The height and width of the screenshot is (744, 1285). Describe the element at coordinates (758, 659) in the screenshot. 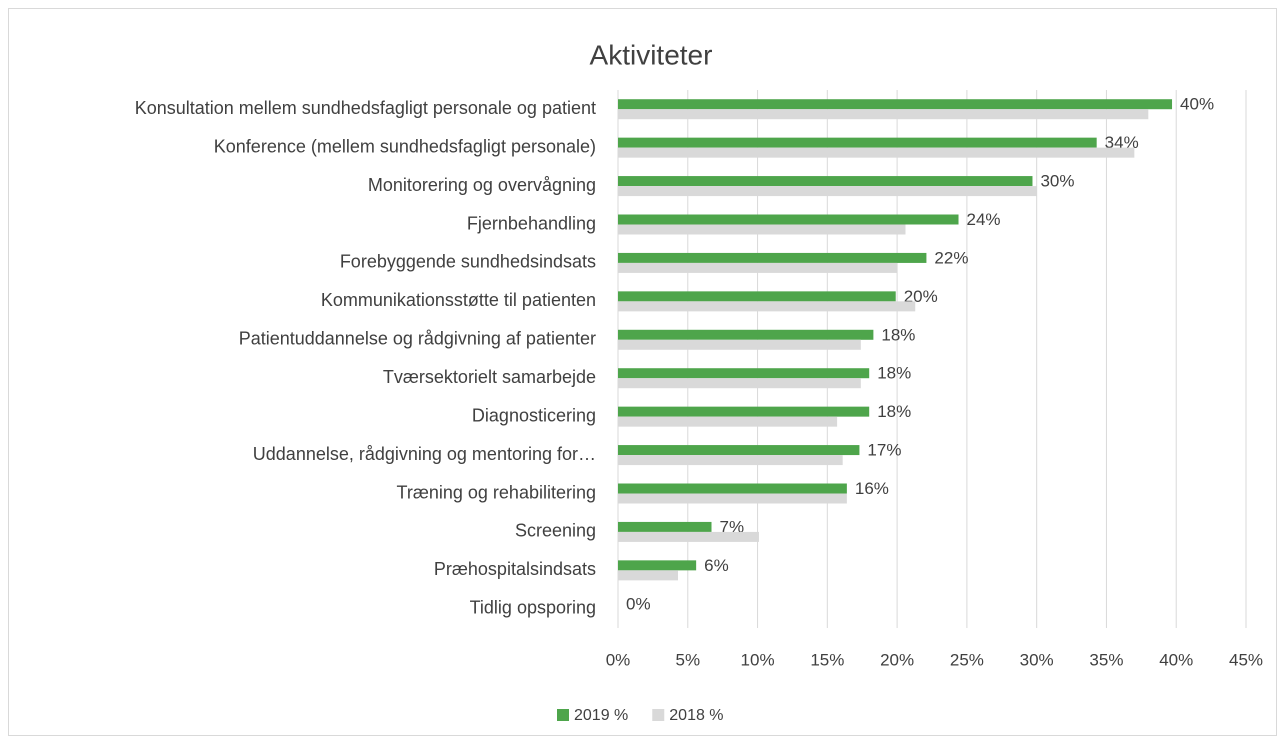

I see `x-tick-label: 10%` at that location.